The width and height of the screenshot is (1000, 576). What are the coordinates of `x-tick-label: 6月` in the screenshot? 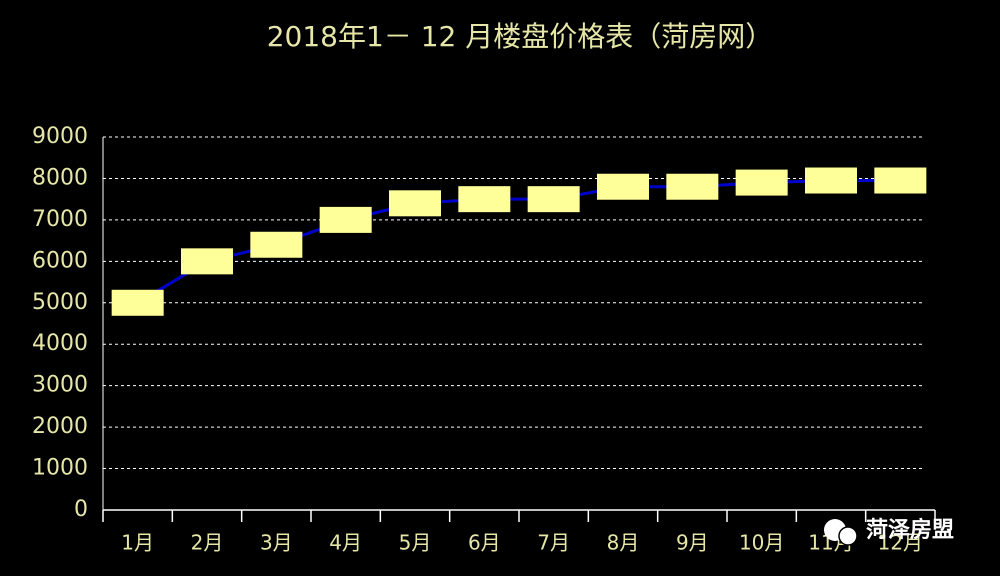 It's located at (484, 543).